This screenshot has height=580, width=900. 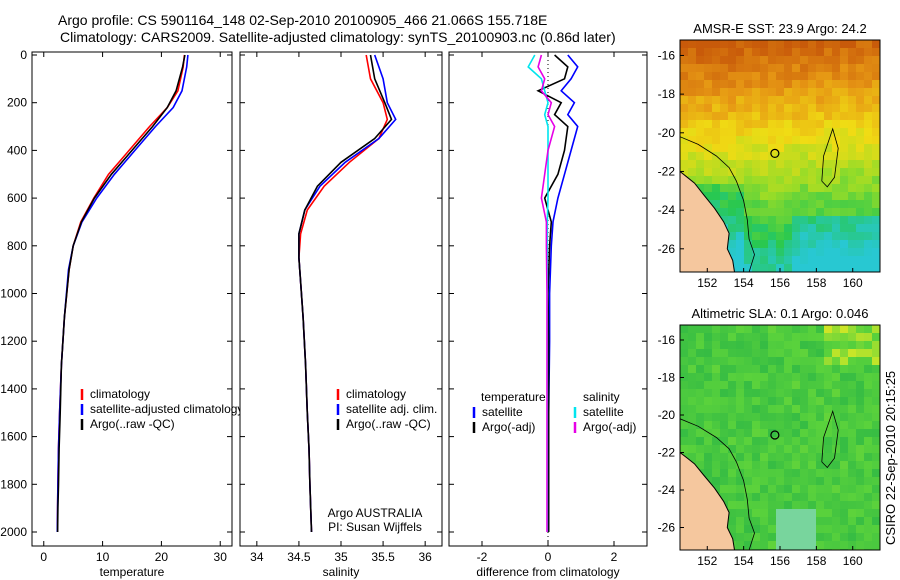 I want to click on y-tick-label: -20, so click(x=667, y=133).